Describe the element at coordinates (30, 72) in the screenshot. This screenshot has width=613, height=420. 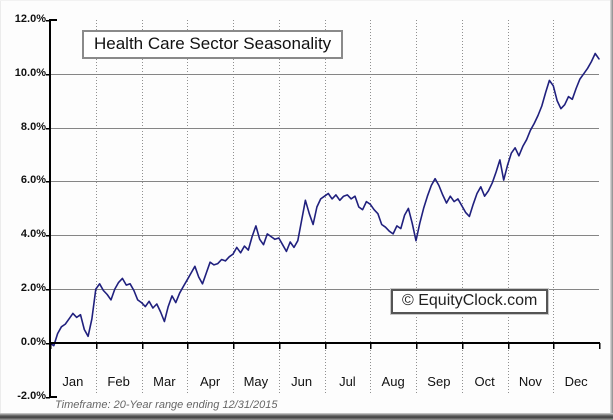
I see `y-tick-label: 10.0%` at that location.